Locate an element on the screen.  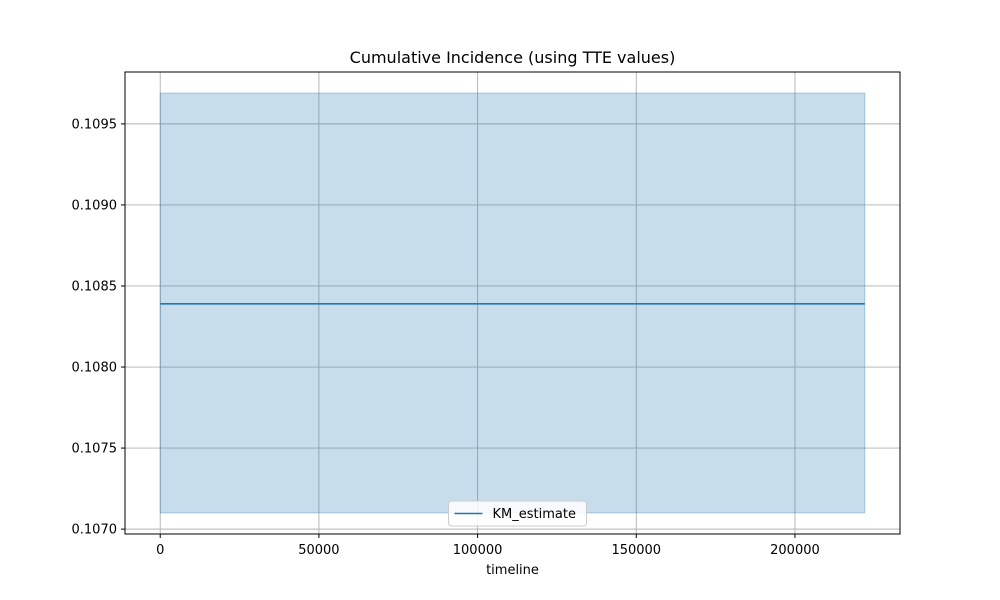
y-tick-label: 0.1070 is located at coordinates (95, 530).